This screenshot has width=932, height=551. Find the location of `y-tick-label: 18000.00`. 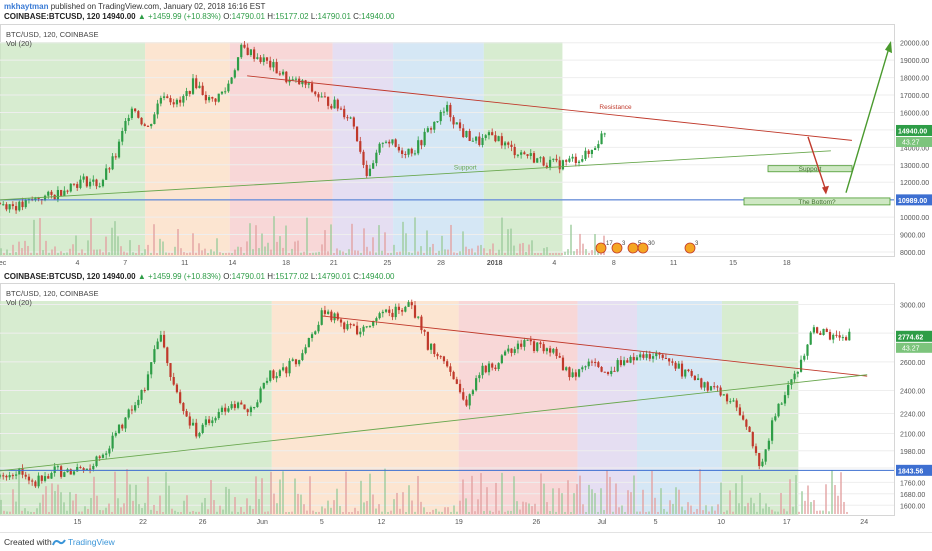

y-tick-label: 18000.00 is located at coordinates (914, 79).